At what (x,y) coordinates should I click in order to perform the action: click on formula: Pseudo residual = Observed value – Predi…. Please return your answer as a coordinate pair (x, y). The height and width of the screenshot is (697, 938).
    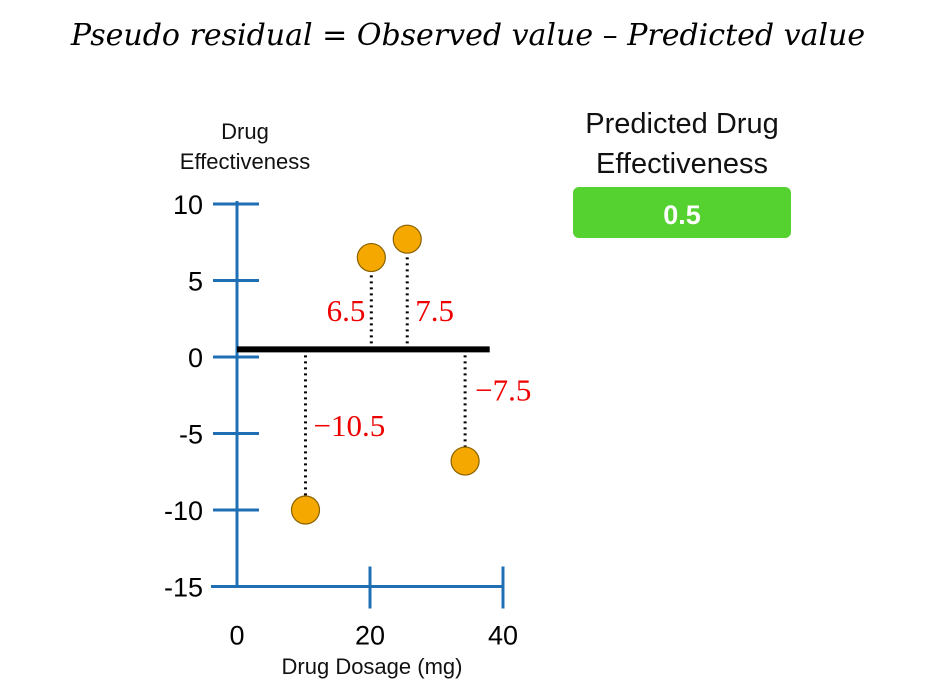
    Looking at the image, I should click on (467, 35).